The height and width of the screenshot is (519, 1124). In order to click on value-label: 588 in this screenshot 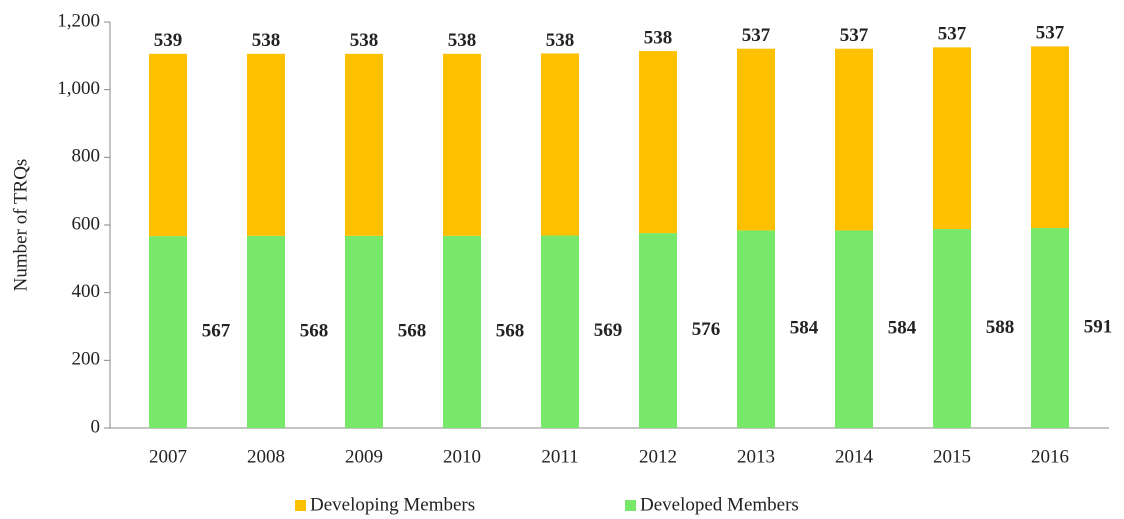, I will do `click(1000, 327)`.